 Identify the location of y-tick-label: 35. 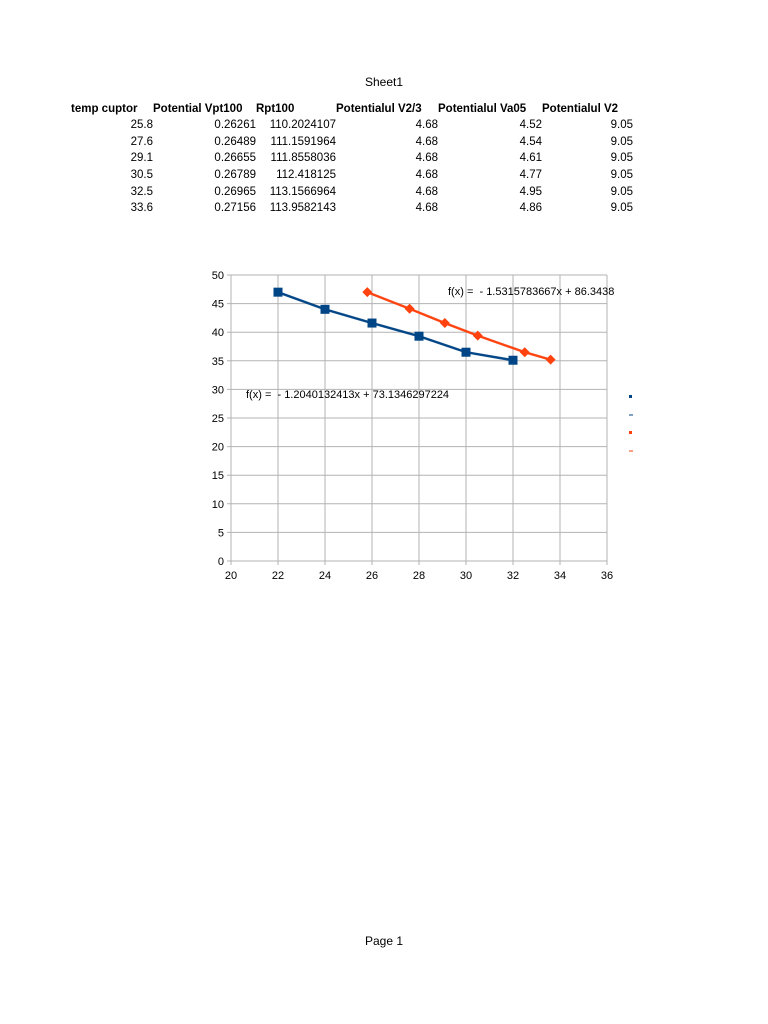
(218, 362).